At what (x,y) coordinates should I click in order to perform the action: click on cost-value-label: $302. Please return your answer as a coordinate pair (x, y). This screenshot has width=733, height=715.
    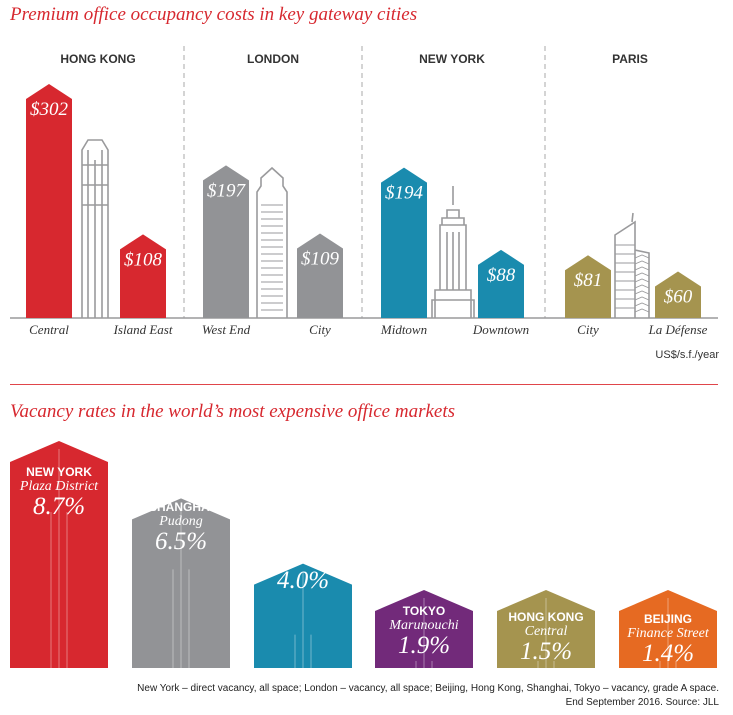
    Looking at the image, I should click on (49, 109).